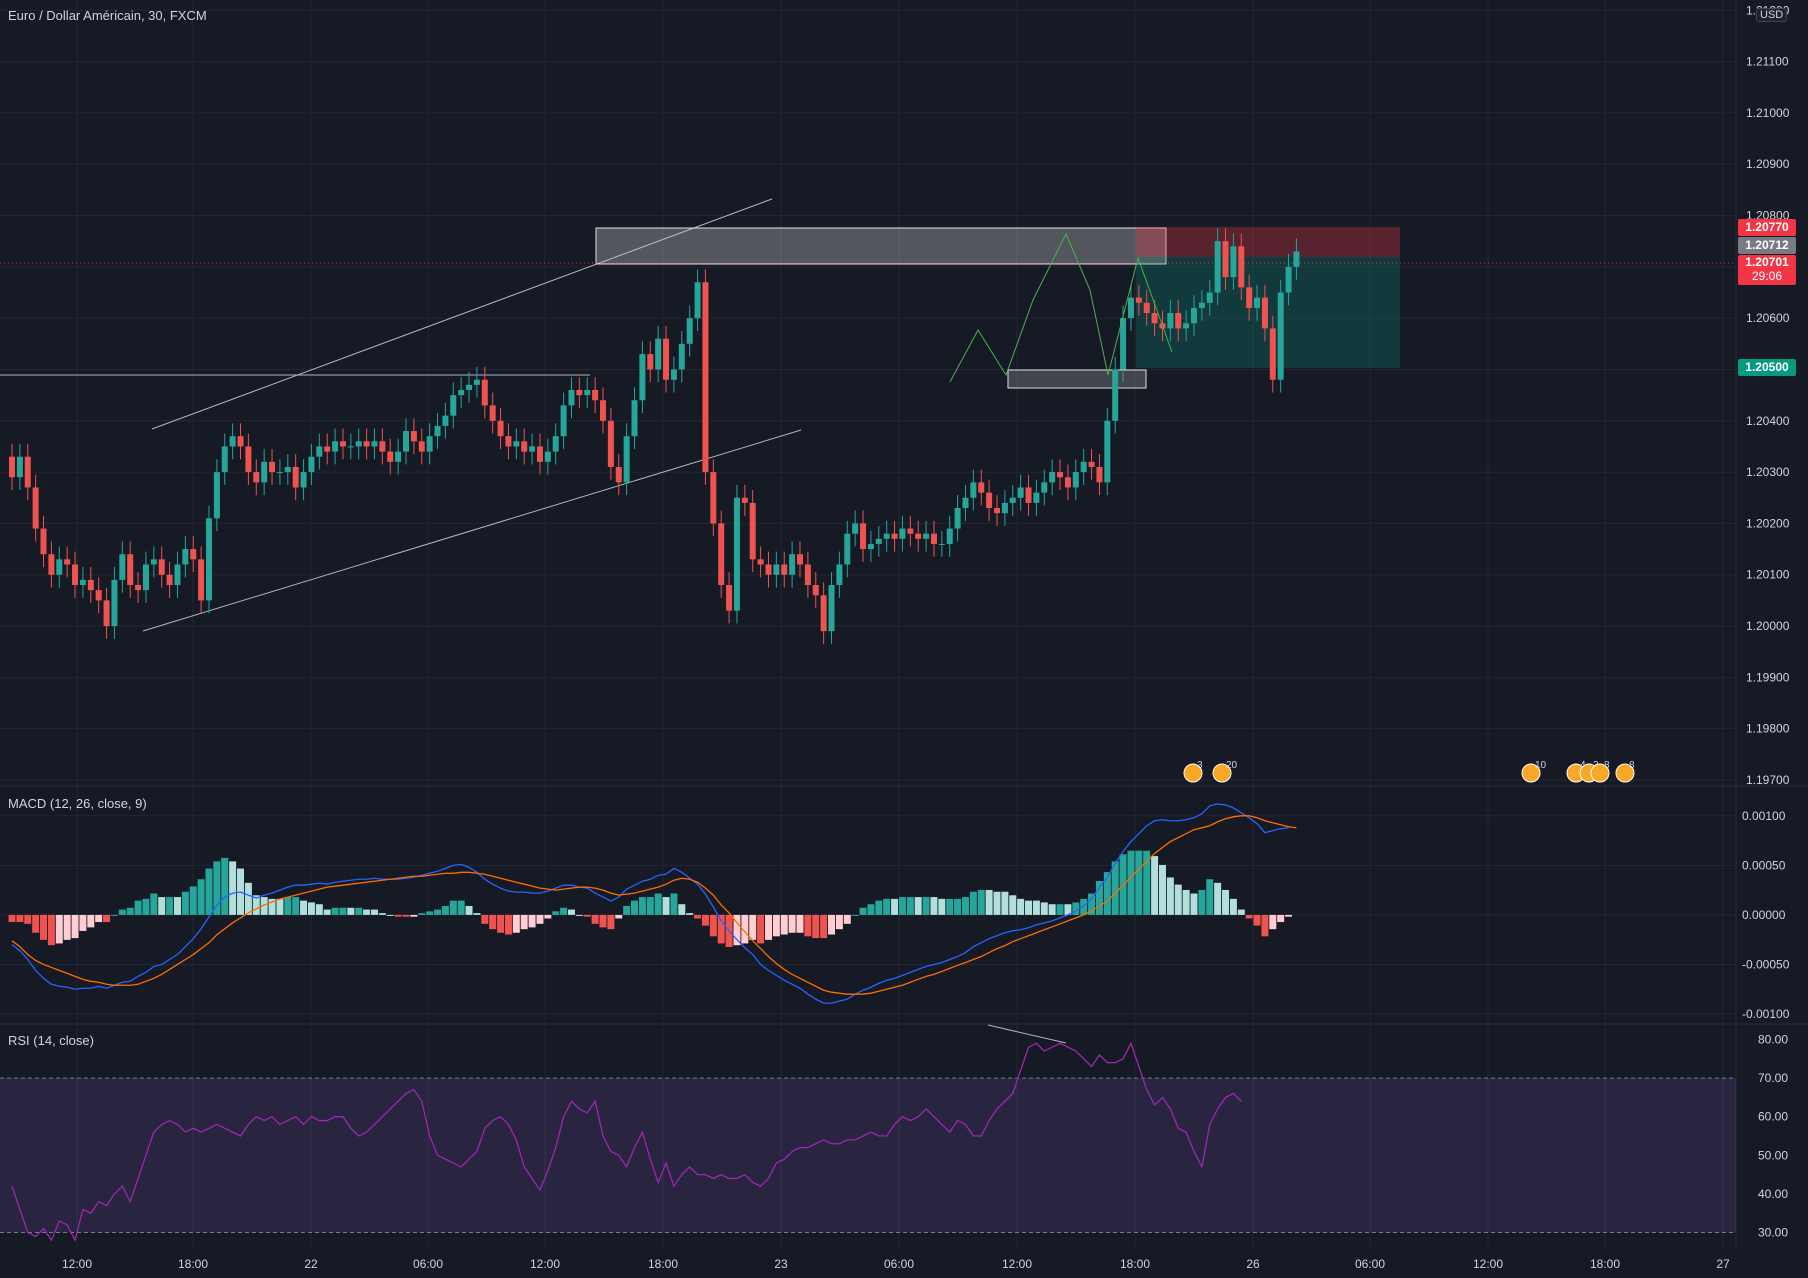 This screenshot has width=1808, height=1278. What do you see at coordinates (1768, 113) in the screenshot?
I see `price-axis-label: 1.21000` at bounding box center [1768, 113].